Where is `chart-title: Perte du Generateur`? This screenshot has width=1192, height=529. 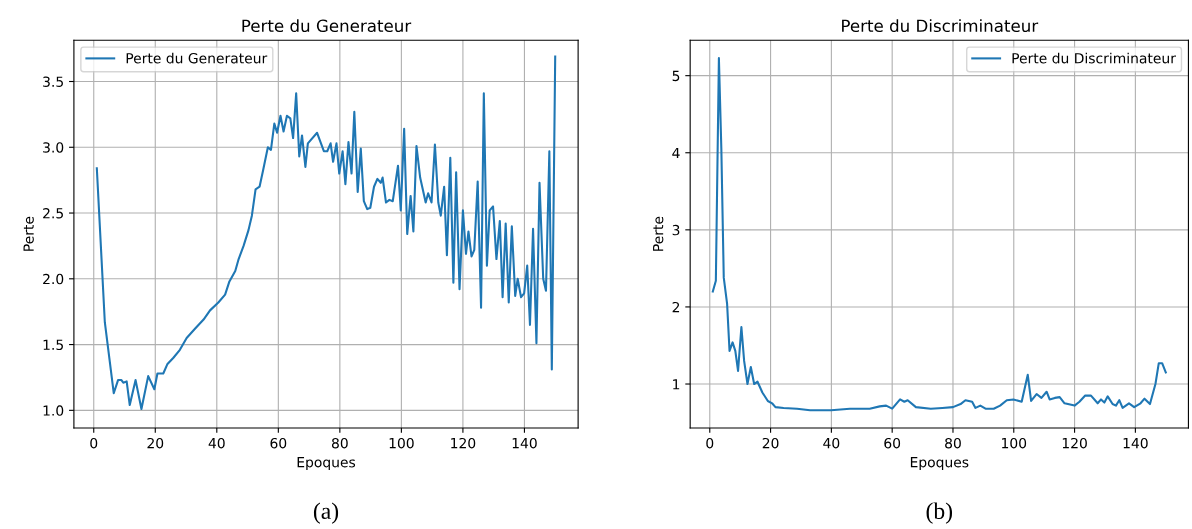 chart-title: Perte du Generateur is located at coordinates (327, 26).